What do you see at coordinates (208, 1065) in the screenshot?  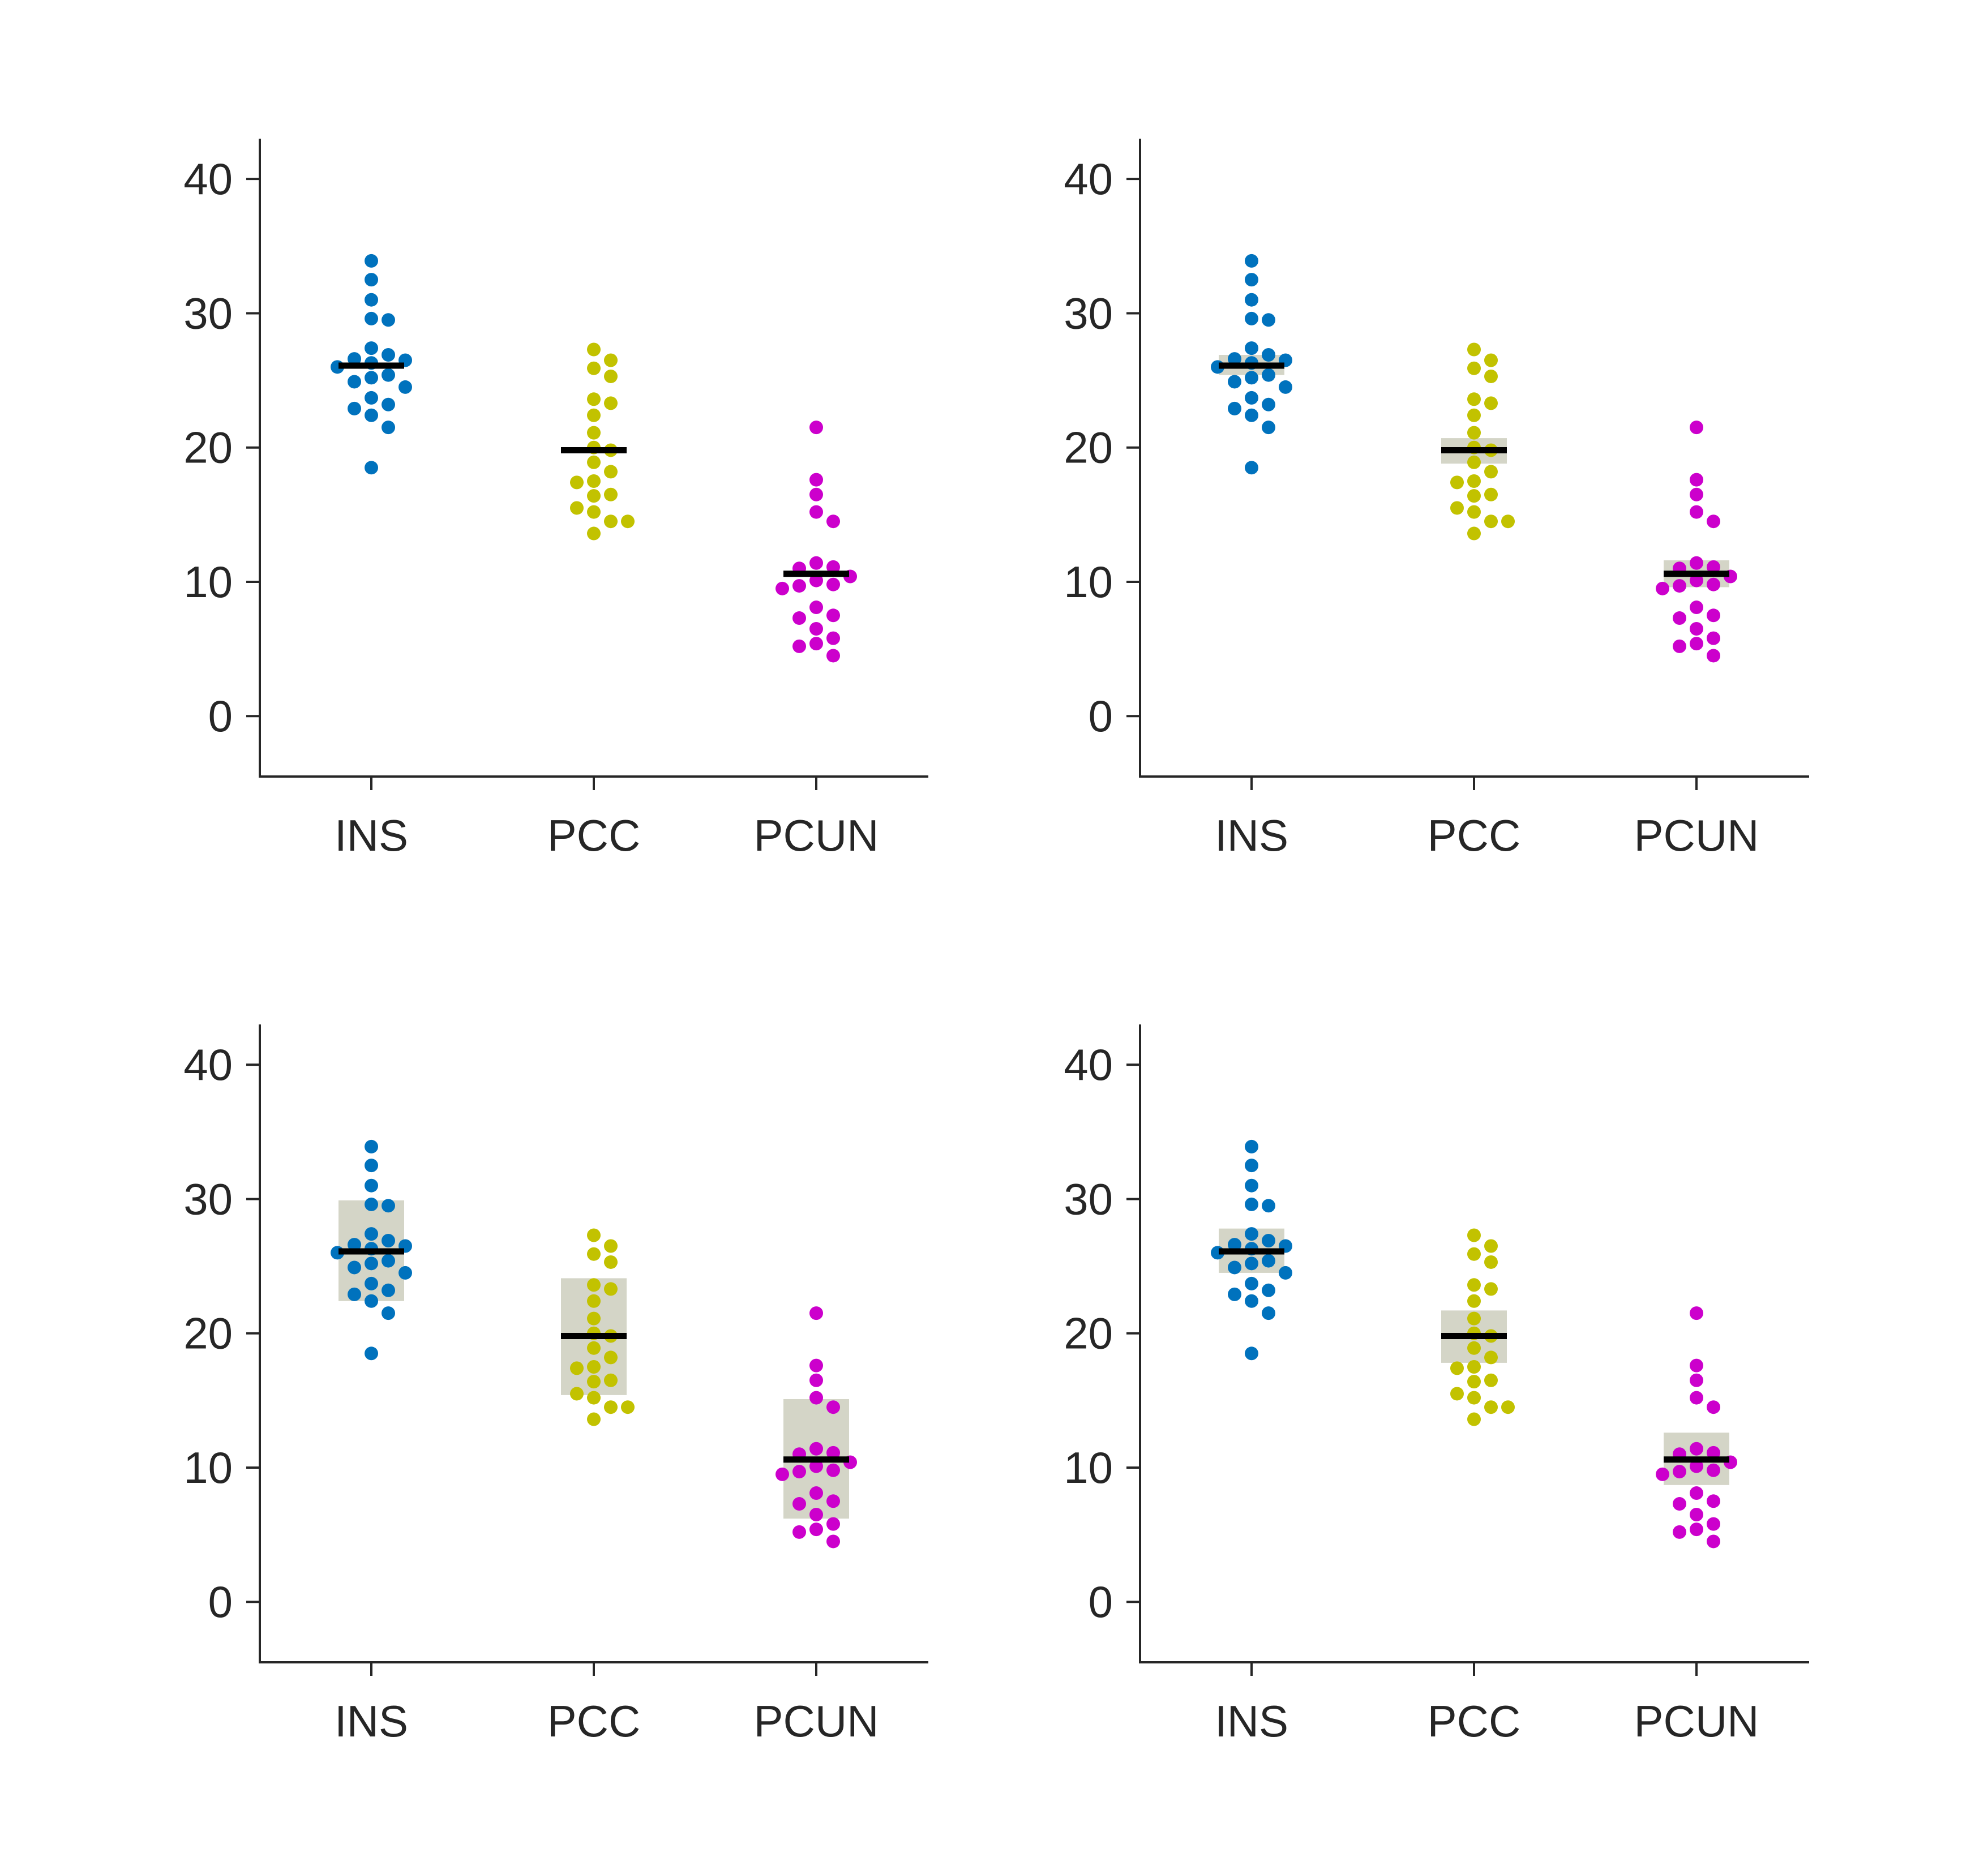 I see `y-tick-label: 40` at bounding box center [208, 1065].